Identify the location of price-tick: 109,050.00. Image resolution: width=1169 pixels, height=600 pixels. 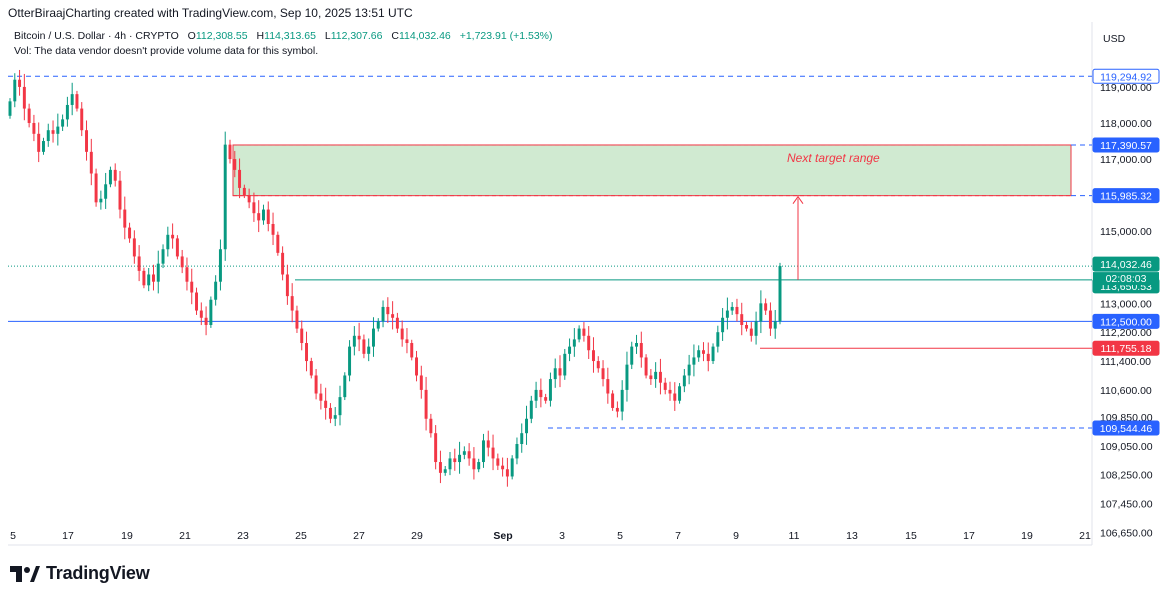
(1126, 447).